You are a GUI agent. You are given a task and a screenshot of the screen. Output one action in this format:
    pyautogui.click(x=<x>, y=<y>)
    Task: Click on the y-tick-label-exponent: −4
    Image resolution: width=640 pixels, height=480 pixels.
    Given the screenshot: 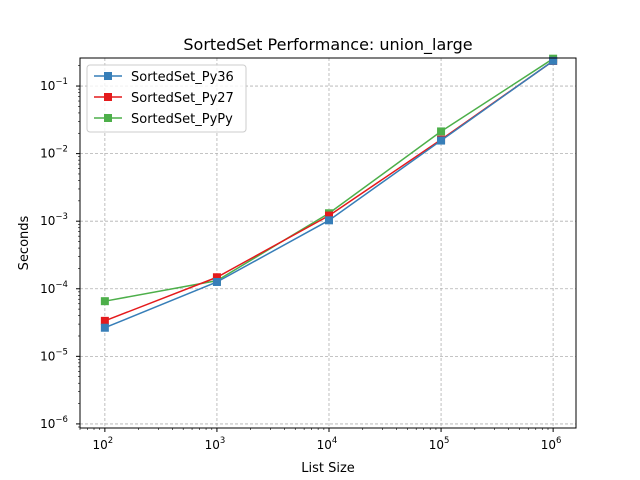 What is the action you would take?
    pyautogui.click(x=61, y=285)
    